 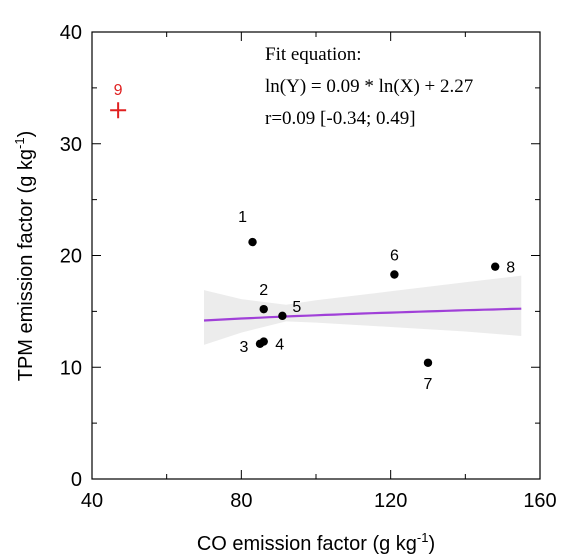 What do you see at coordinates (24, 256) in the screenshot?
I see `y-axis-title: TPM emission factor (g kg-1)` at bounding box center [24, 256].